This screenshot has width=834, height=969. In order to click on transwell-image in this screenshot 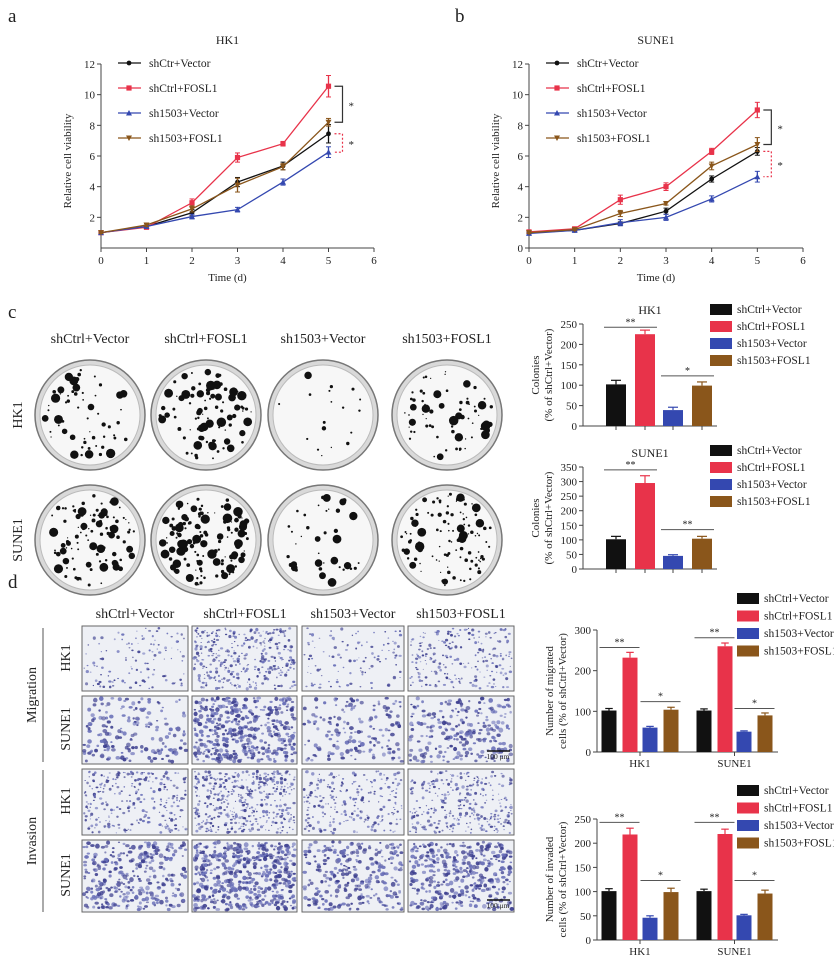, I will do `click(353, 802)`.